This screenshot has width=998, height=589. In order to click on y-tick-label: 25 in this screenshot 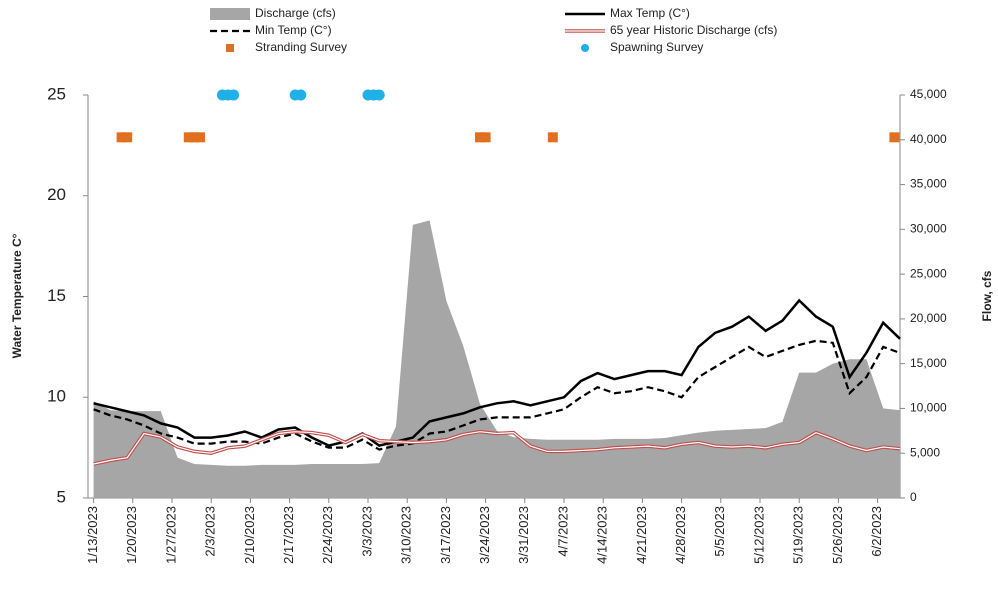, I will do `click(56, 93)`.